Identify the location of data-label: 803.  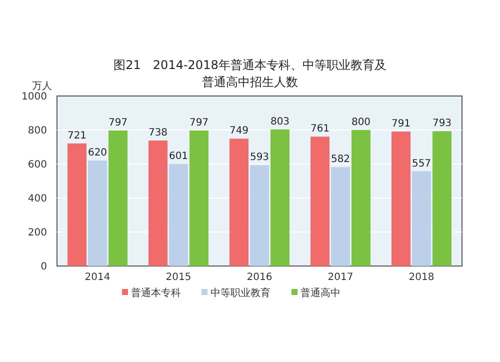
(280, 122).